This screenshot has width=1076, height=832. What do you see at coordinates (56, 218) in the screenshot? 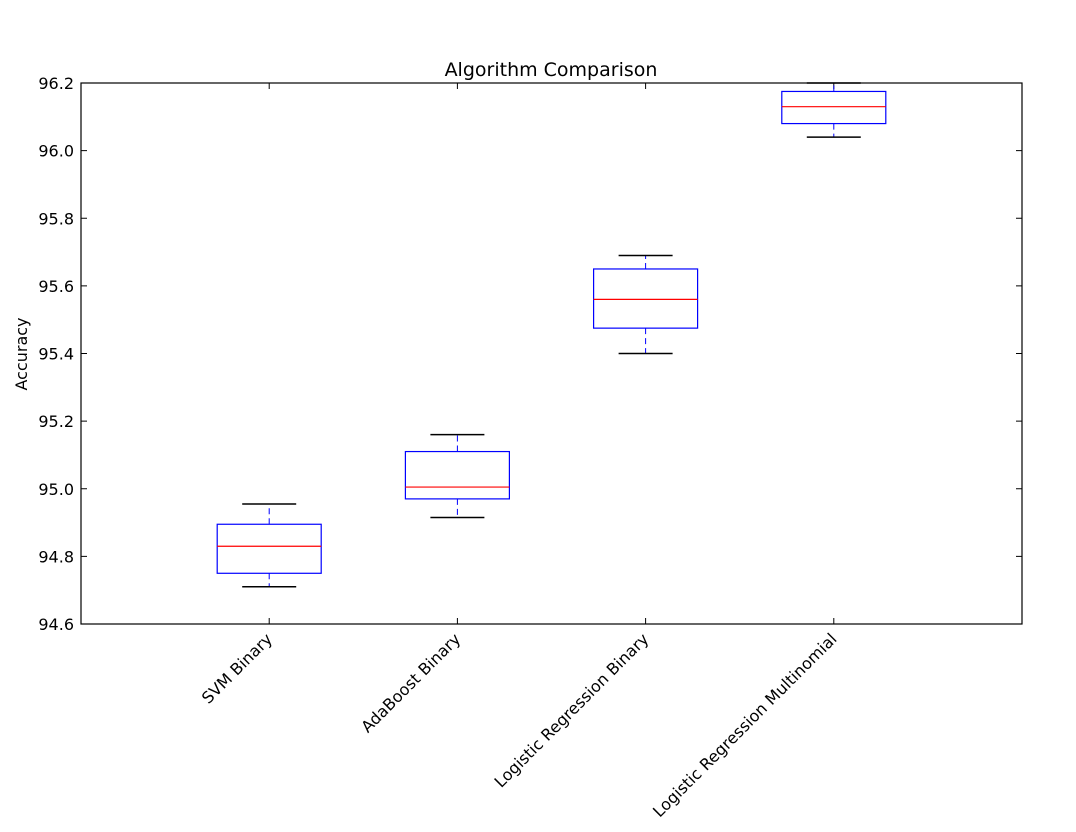
I see `y-tick-label: 95.8` at bounding box center [56, 218].